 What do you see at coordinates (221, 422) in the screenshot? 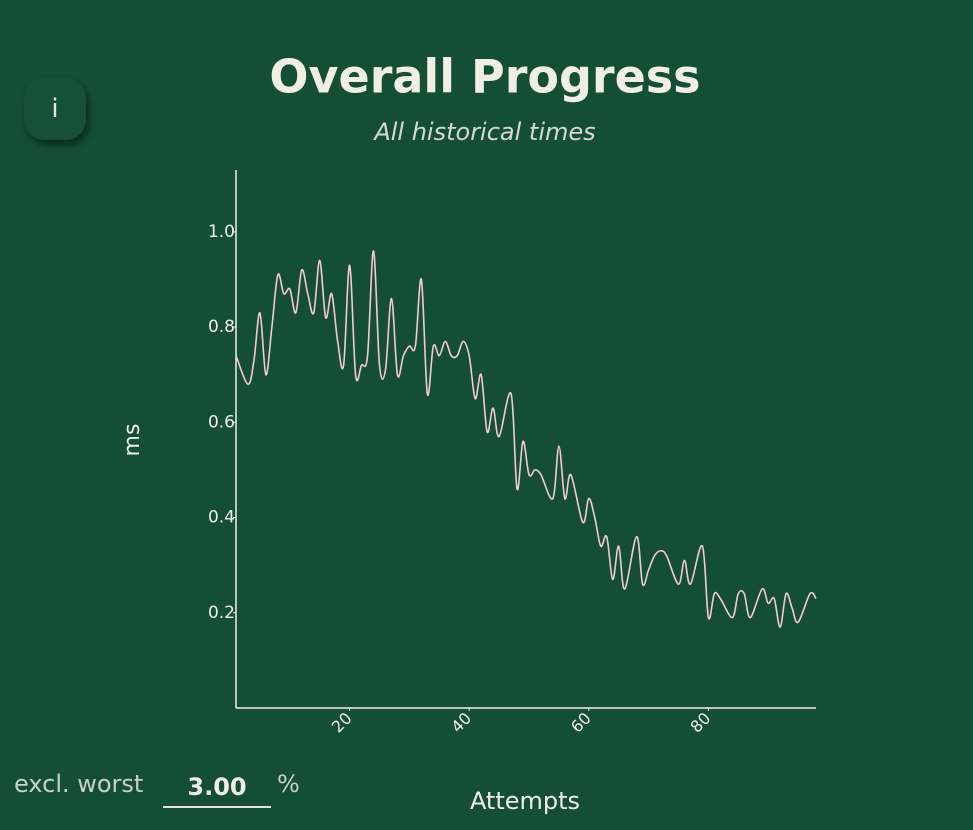
I see `y-tick-label: 0.6` at bounding box center [221, 422].